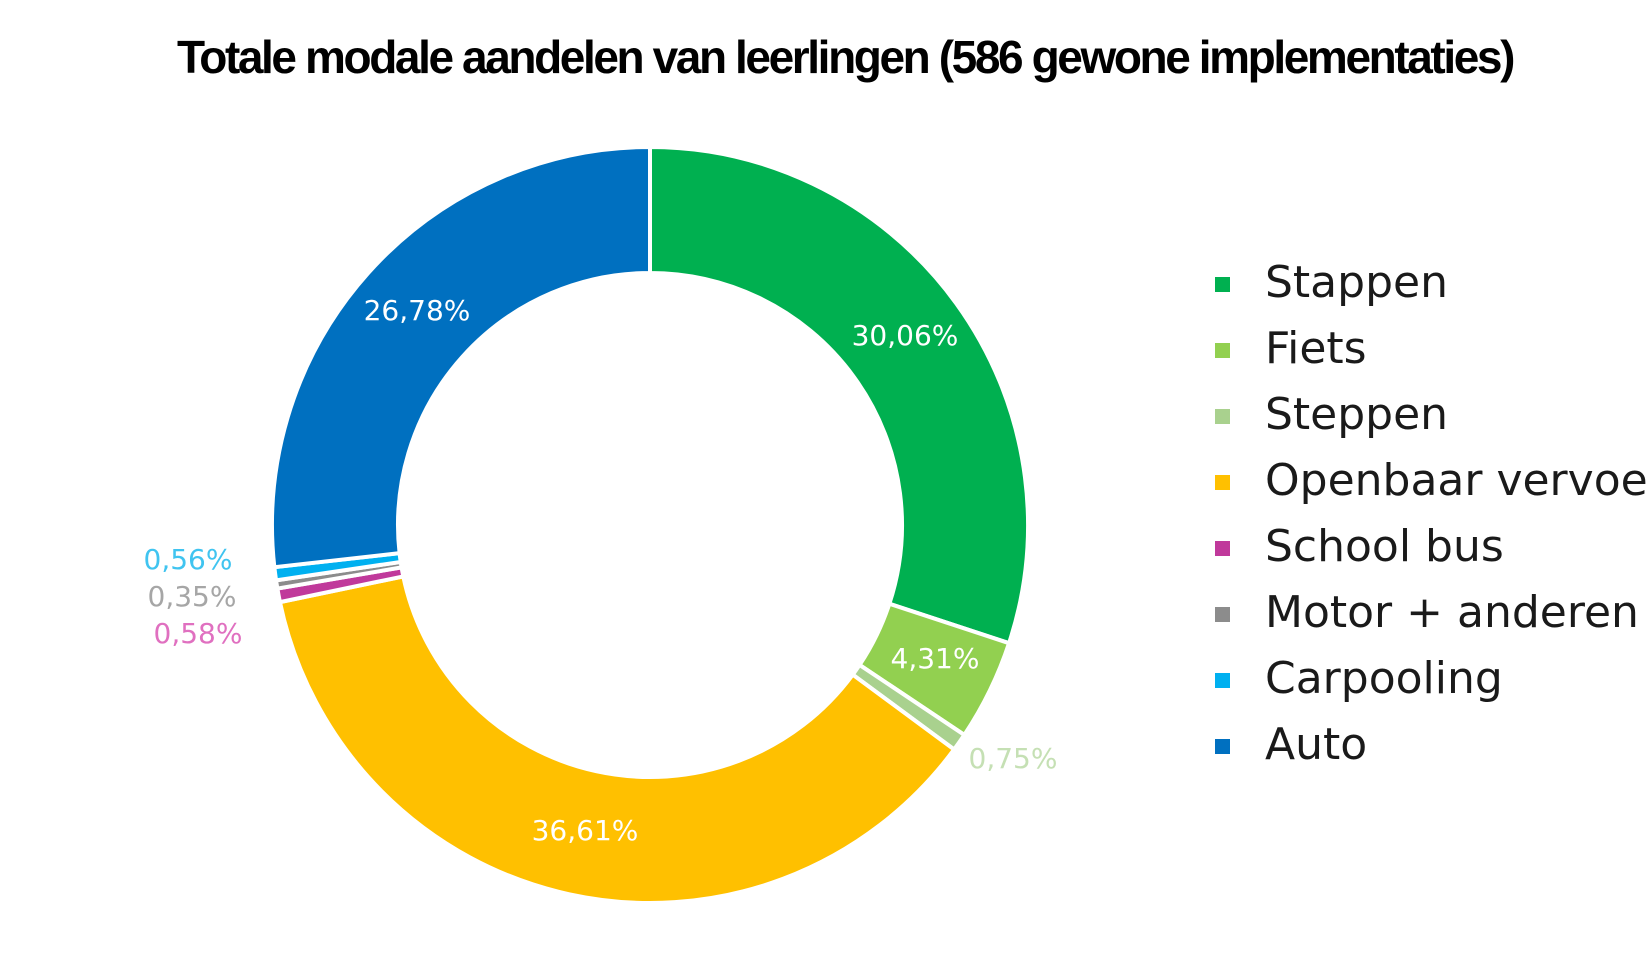  I want to click on legend-label: Carpooling, so click(1384, 678).